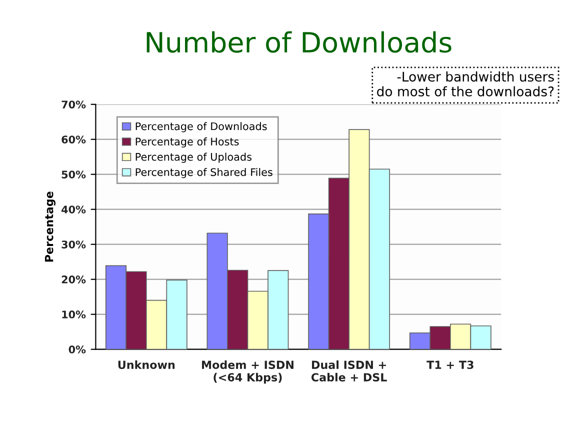 The image size is (563, 426). I want to click on y-tick-label: 50%, so click(74, 174).